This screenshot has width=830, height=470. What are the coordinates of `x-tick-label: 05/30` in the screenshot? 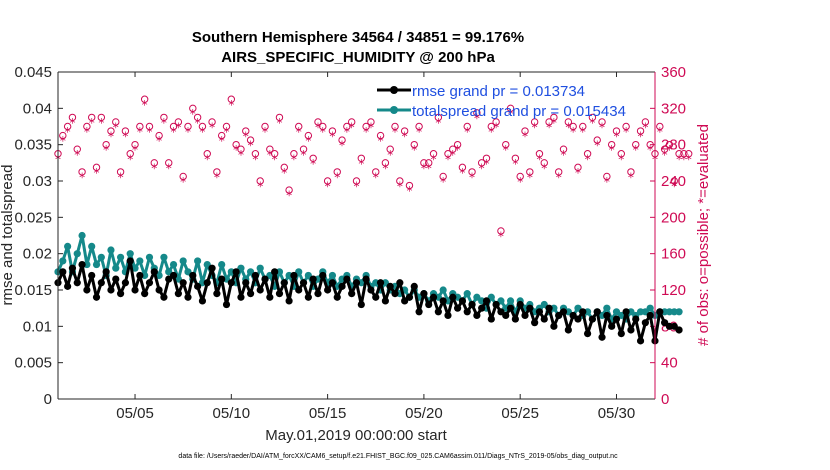 It's located at (617, 413).